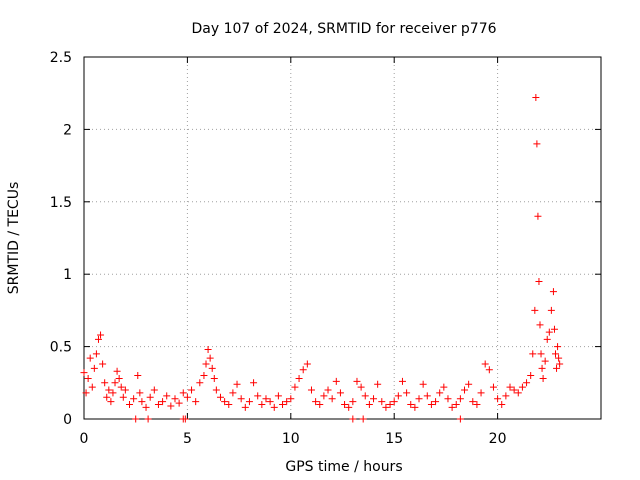 The image size is (640, 480). What do you see at coordinates (84, 439) in the screenshot?
I see `x-tick-label: 0` at bounding box center [84, 439].